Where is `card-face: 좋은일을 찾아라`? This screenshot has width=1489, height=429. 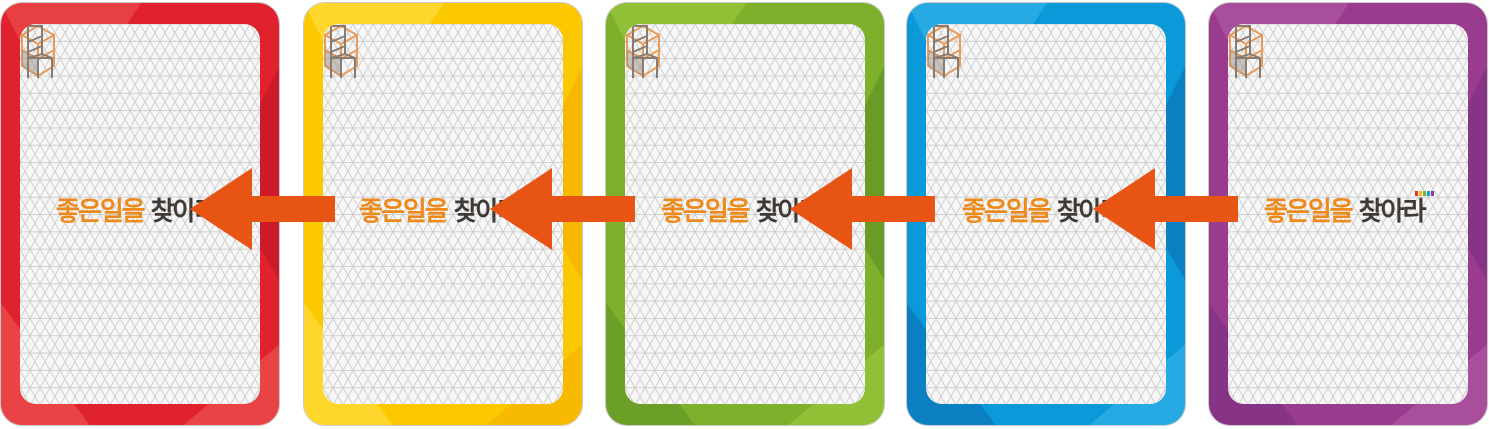
card-face: 좋은일을 찾아라 is located at coordinates (1348, 214).